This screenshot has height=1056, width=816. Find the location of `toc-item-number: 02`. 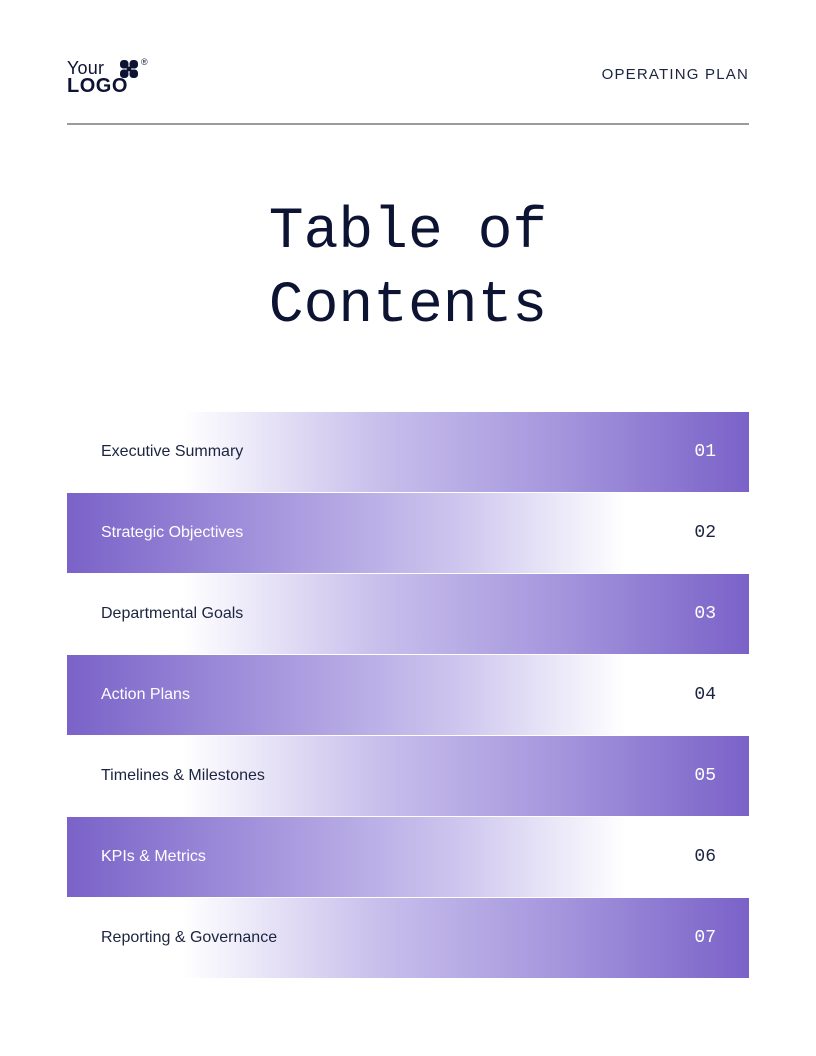

toc-item-number: 02 is located at coordinates (705, 533).